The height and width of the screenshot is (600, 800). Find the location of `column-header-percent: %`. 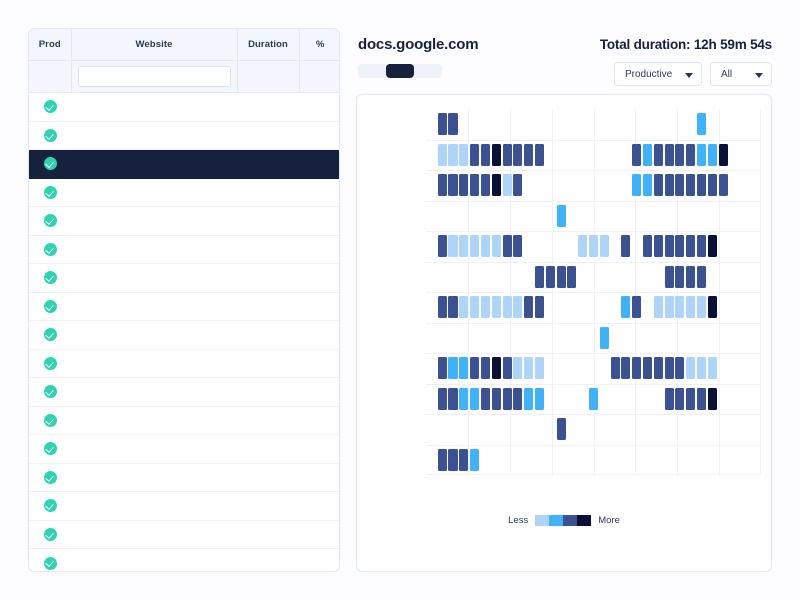

column-header-percent: % is located at coordinates (319, 45).